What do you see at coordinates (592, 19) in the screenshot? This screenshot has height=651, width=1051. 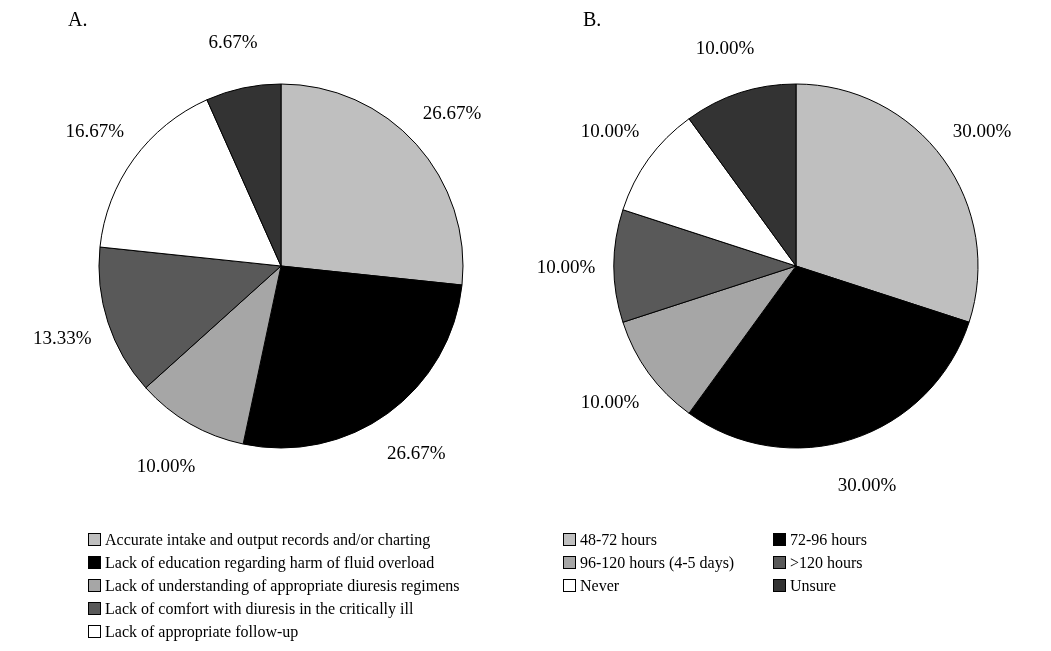 I see `chart-title: B.` at bounding box center [592, 19].